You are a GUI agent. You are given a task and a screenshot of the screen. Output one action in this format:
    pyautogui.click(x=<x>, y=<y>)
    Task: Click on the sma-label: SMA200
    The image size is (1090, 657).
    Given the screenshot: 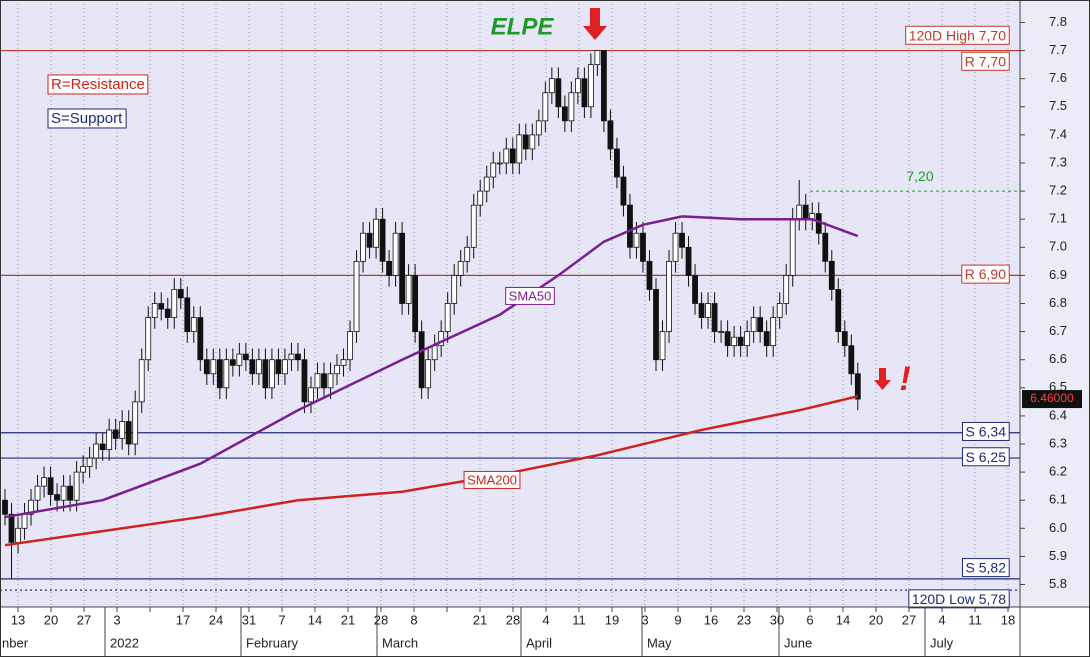 What is the action you would take?
    pyautogui.click(x=492, y=479)
    